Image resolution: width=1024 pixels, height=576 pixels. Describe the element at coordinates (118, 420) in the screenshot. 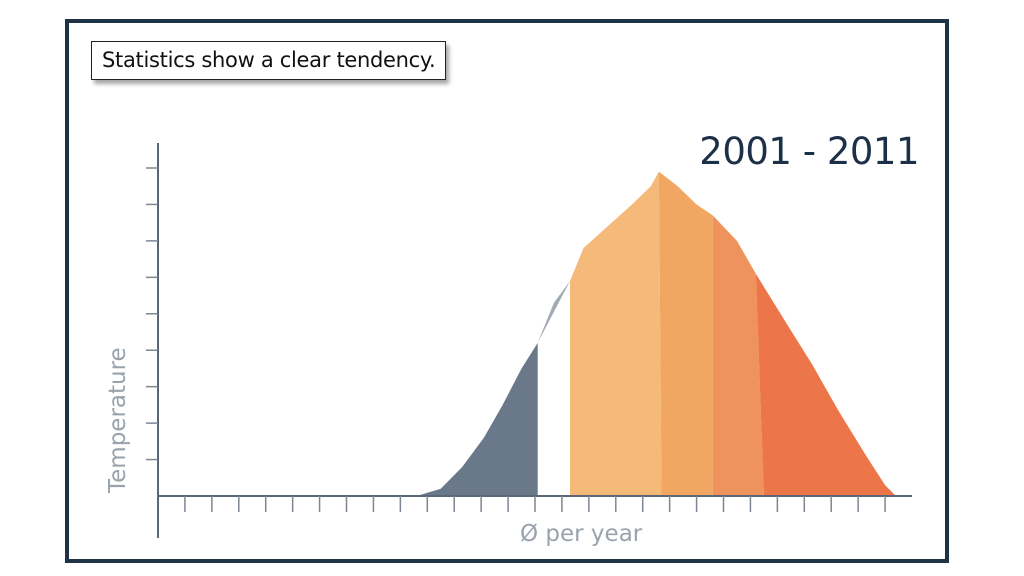

I see `y-axis-label: Temperature` at that location.